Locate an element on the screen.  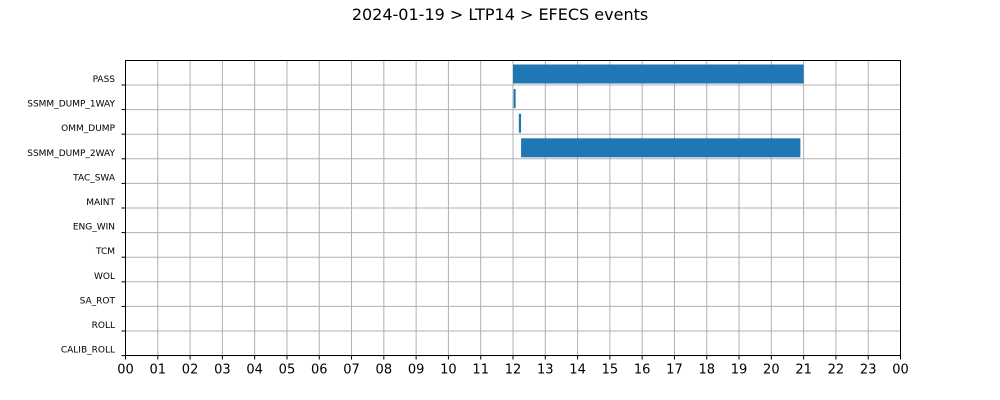
x-tick-label: 18 is located at coordinates (706, 370).